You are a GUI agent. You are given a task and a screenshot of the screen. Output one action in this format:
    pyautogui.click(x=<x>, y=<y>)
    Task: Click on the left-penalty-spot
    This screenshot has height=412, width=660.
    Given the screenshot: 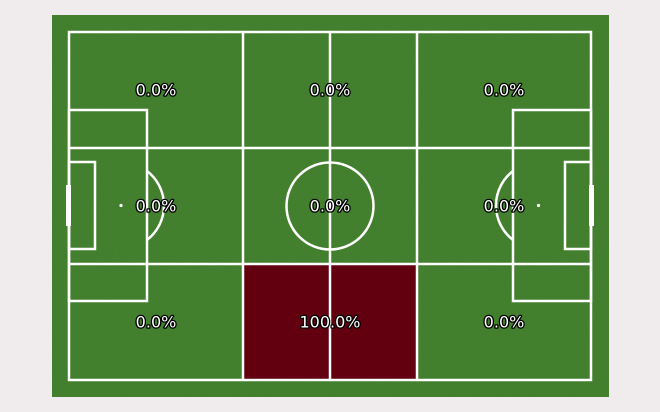 What is the action you would take?
    pyautogui.click(x=121, y=205)
    